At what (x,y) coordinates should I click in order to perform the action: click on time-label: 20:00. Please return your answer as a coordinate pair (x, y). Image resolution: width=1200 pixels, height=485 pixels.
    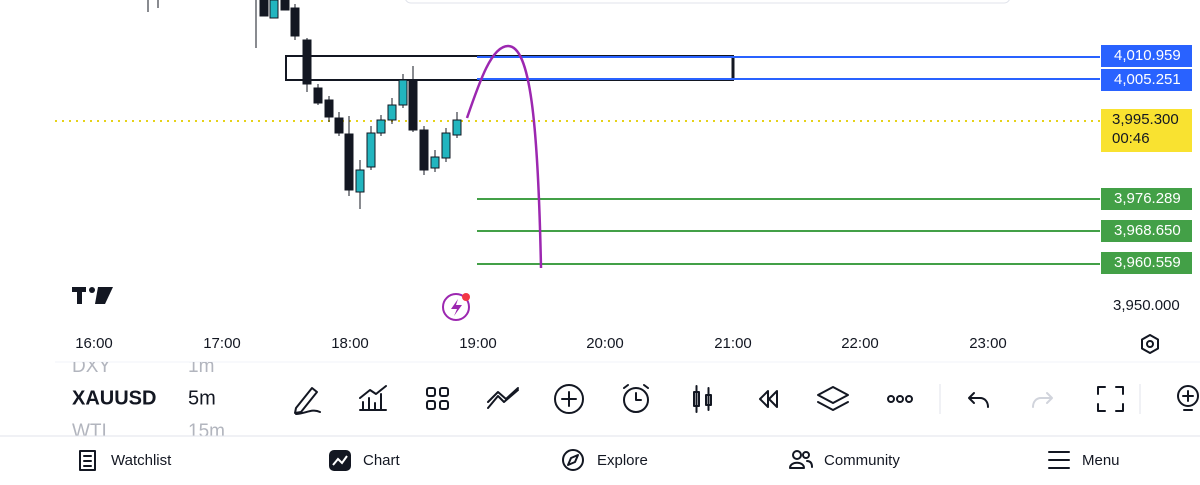
    Looking at the image, I should click on (605, 343).